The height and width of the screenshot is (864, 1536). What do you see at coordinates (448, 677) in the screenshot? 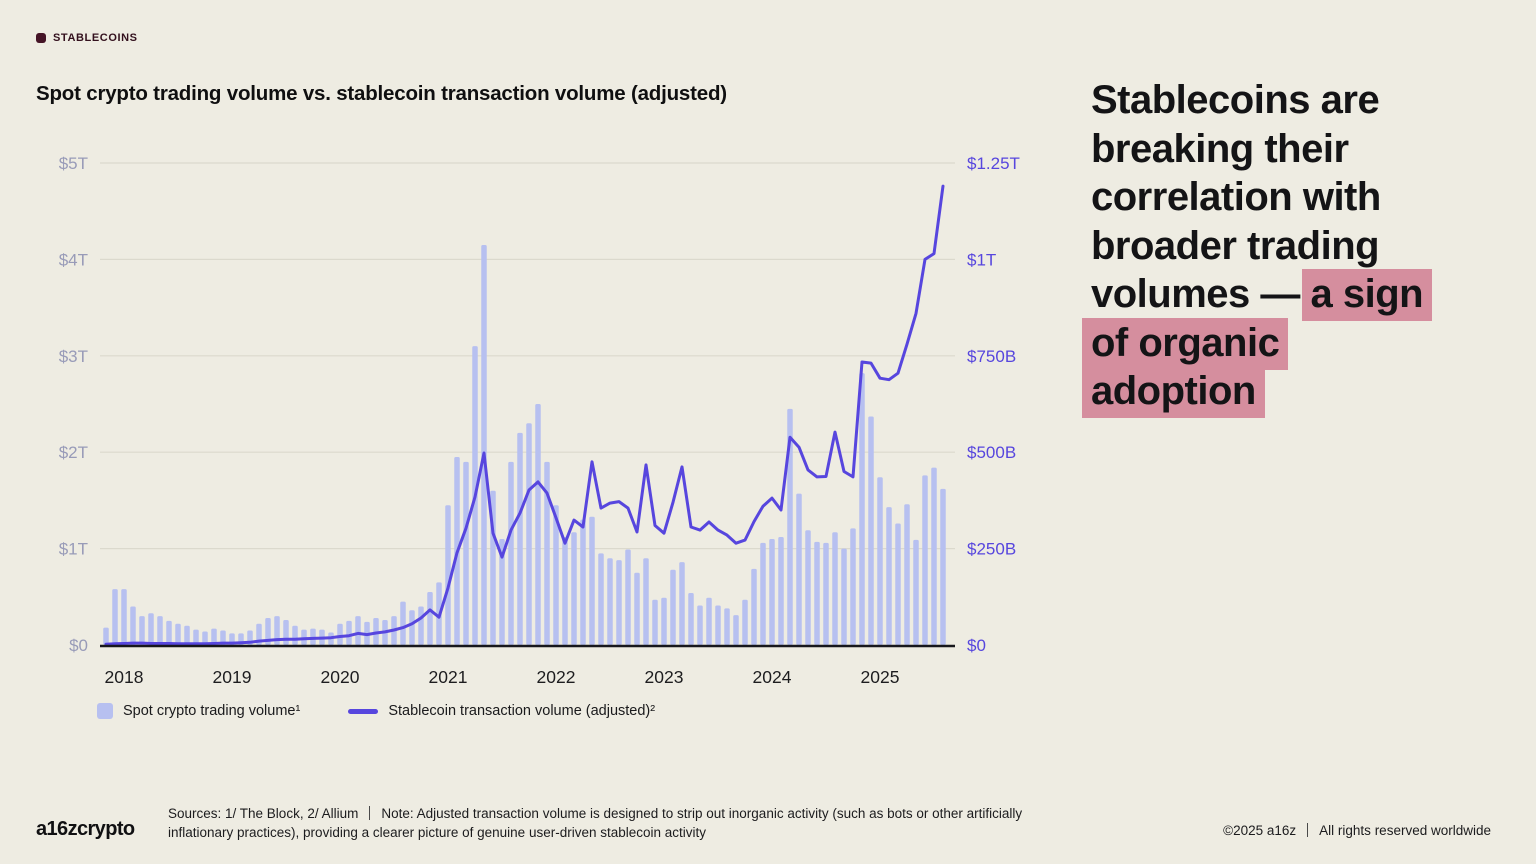
I see `x-axis-year-label: 2021` at bounding box center [448, 677].